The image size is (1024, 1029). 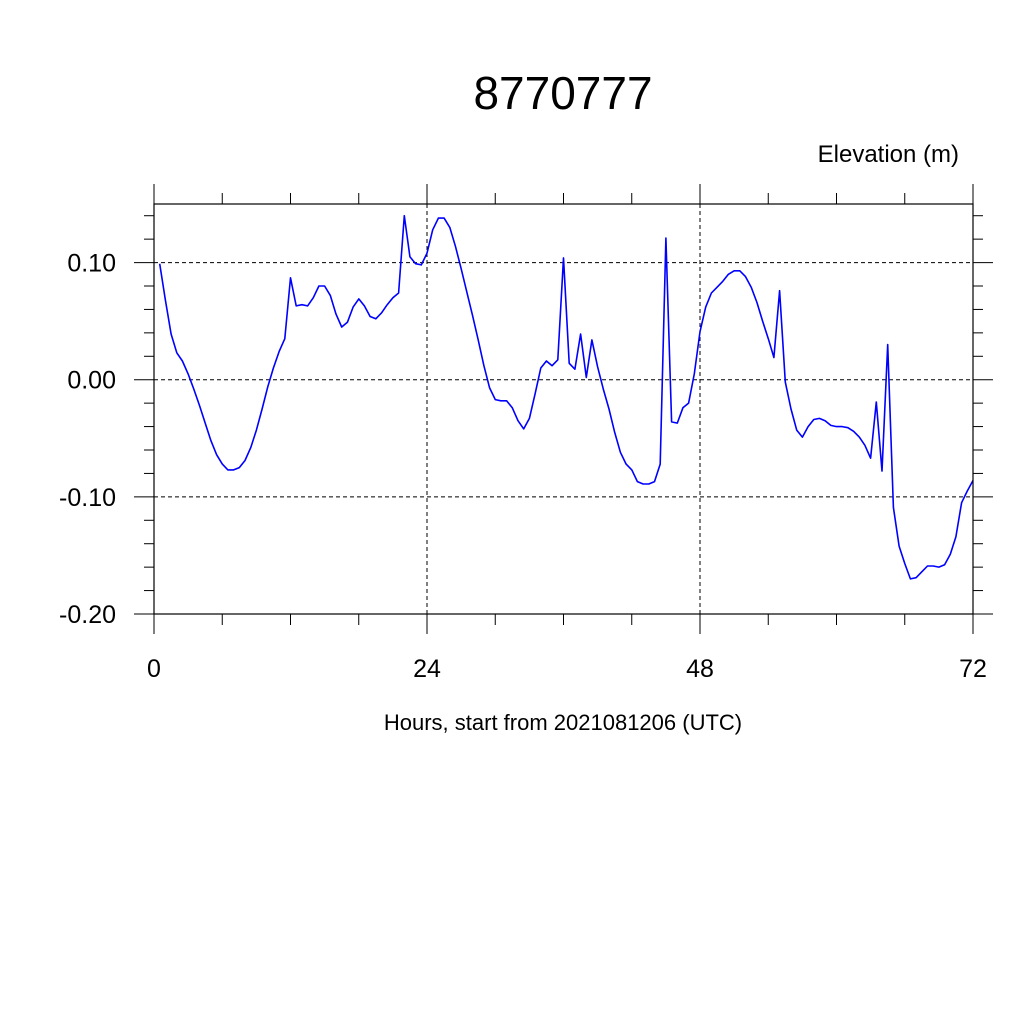 I want to click on y-tick-label: -0.20, so click(x=87, y=615).